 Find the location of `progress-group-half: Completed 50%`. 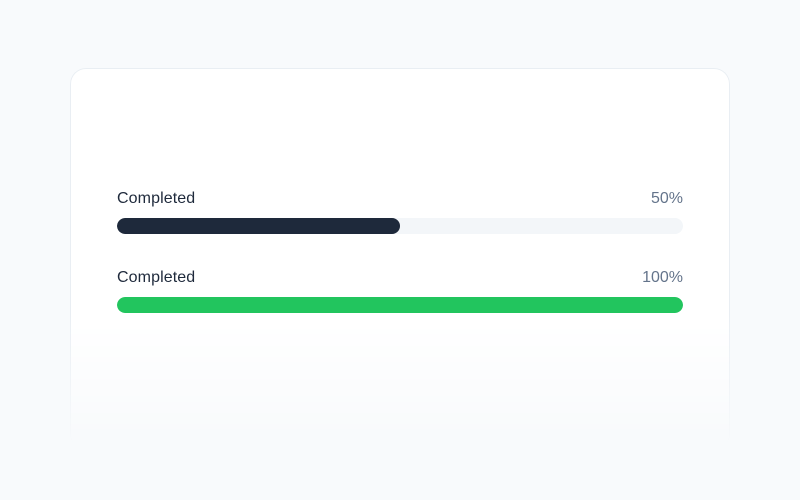

progress-group-half: Completed 50% is located at coordinates (400, 210).